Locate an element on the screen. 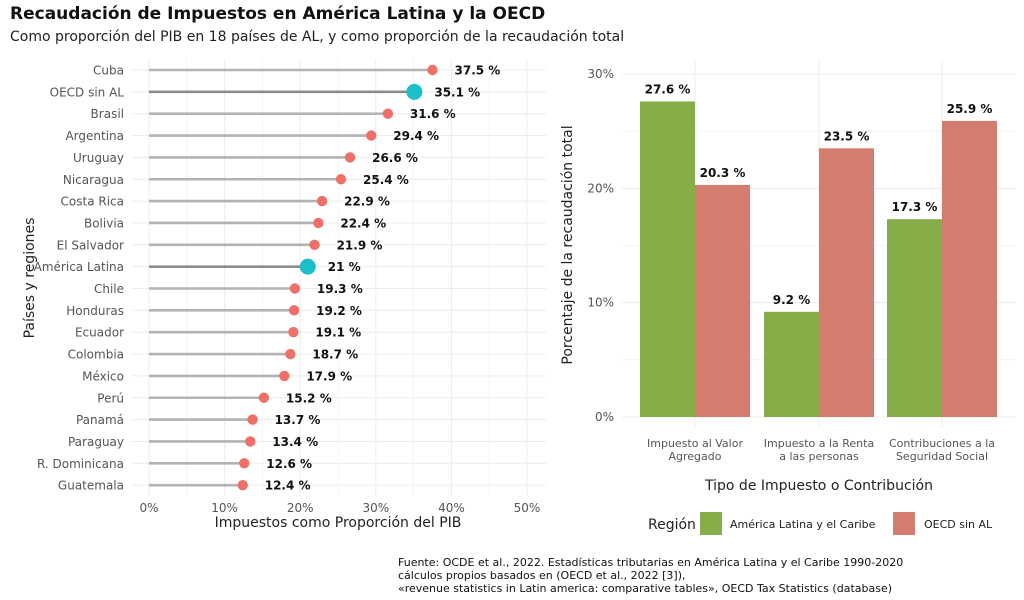 The height and width of the screenshot is (600, 1024). data-label: 15.2 % is located at coordinates (309, 398).